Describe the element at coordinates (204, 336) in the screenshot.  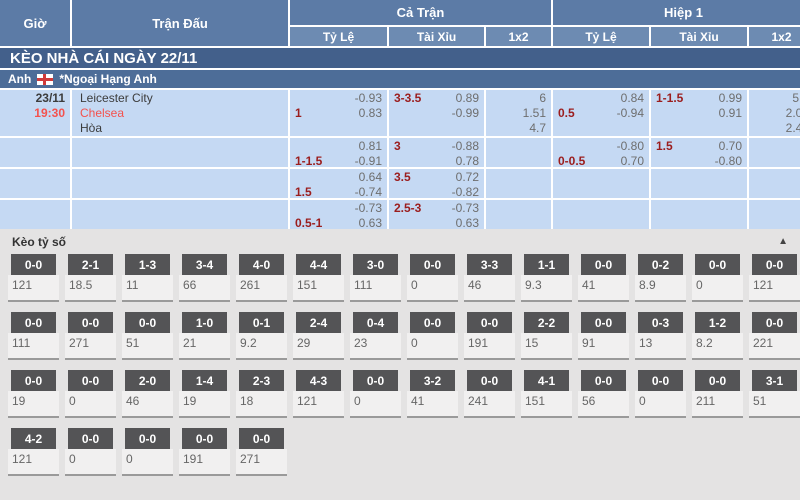
I see `score-box: 1-0 21` at that location.